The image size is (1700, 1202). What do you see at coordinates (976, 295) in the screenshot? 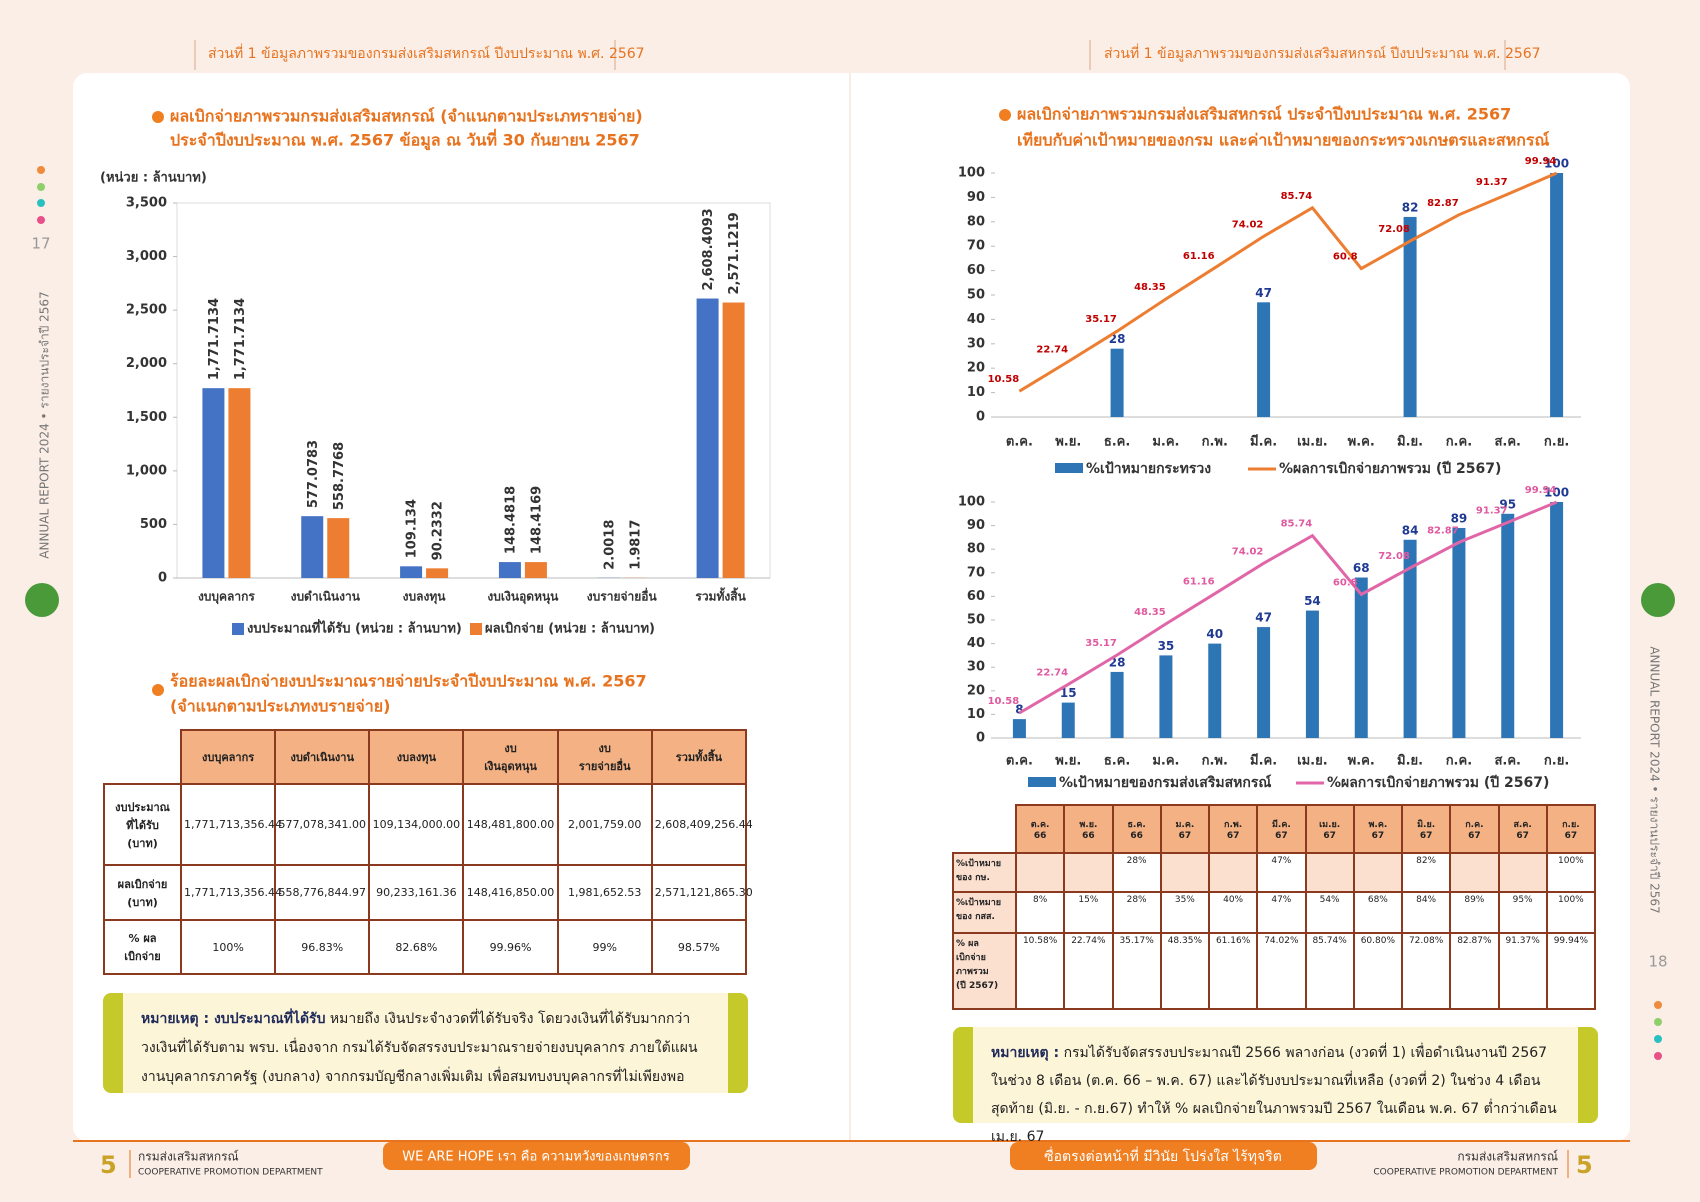
I see `y-tick-label: 50` at bounding box center [976, 295].